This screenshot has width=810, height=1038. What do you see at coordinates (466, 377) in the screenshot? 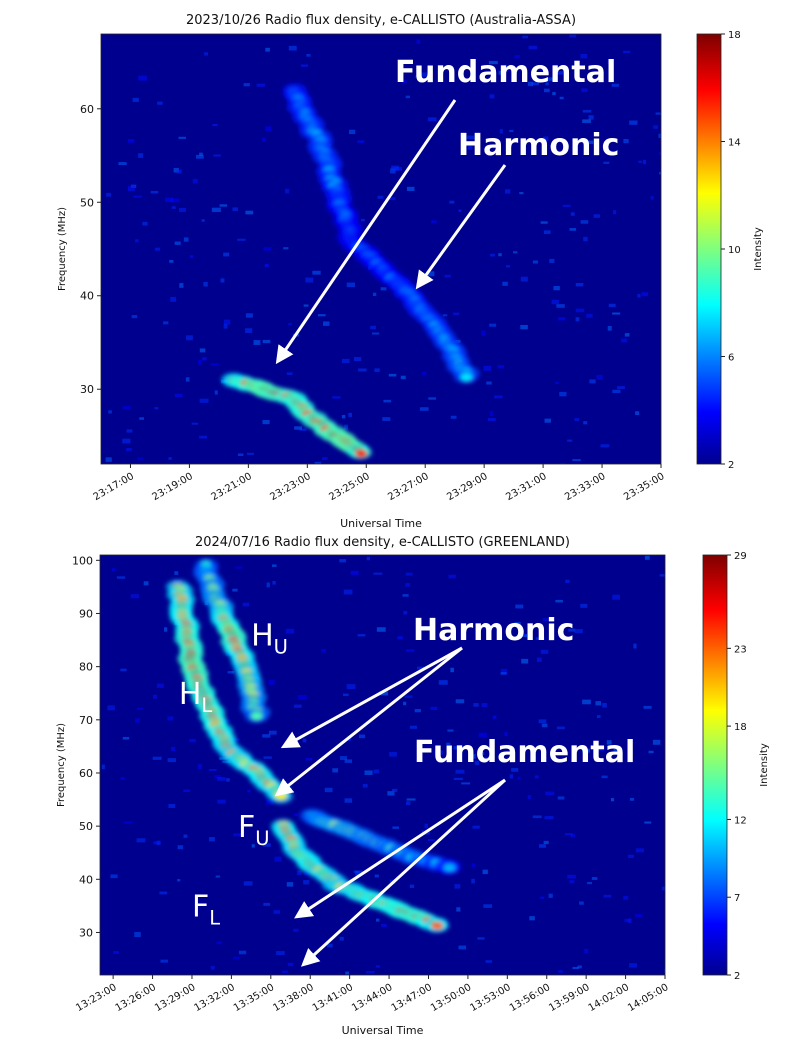
I see `burst-core` at bounding box center [466, 377].